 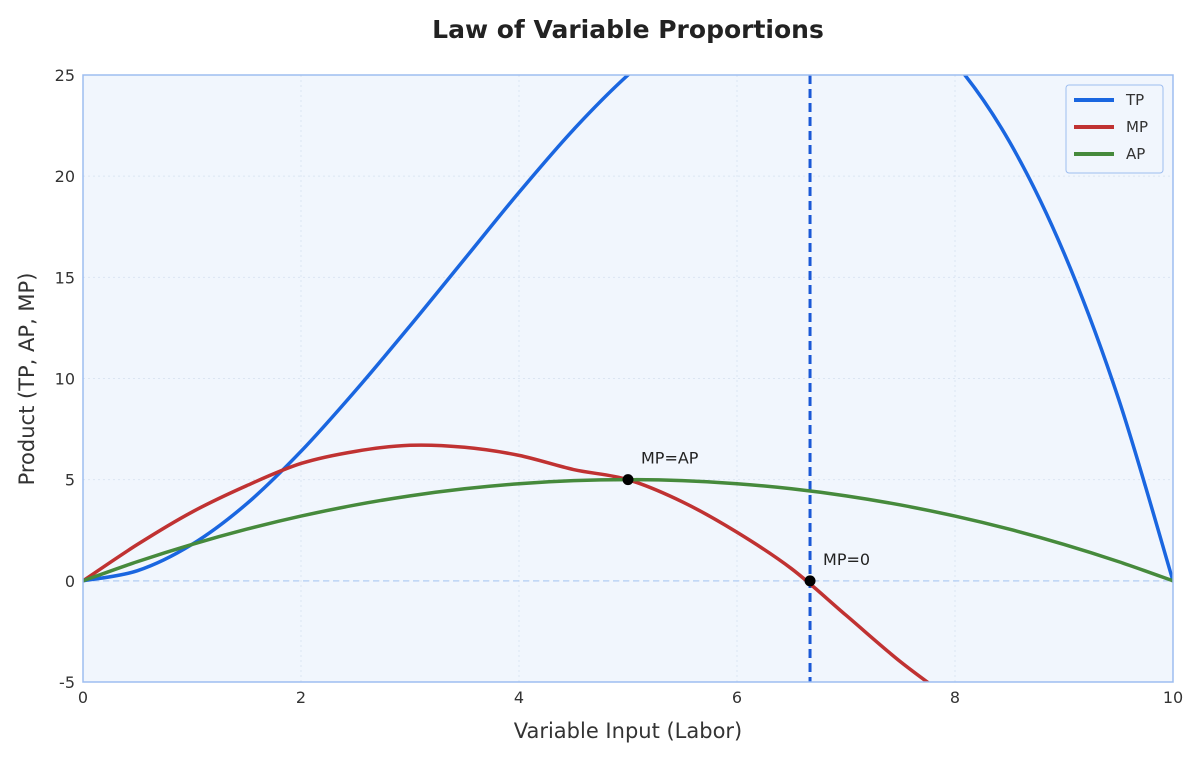 What do you see at coordinates (1173, 697) in the screenshot?
I see `x-tick-label: 10` at bounding box center [1173, 697].